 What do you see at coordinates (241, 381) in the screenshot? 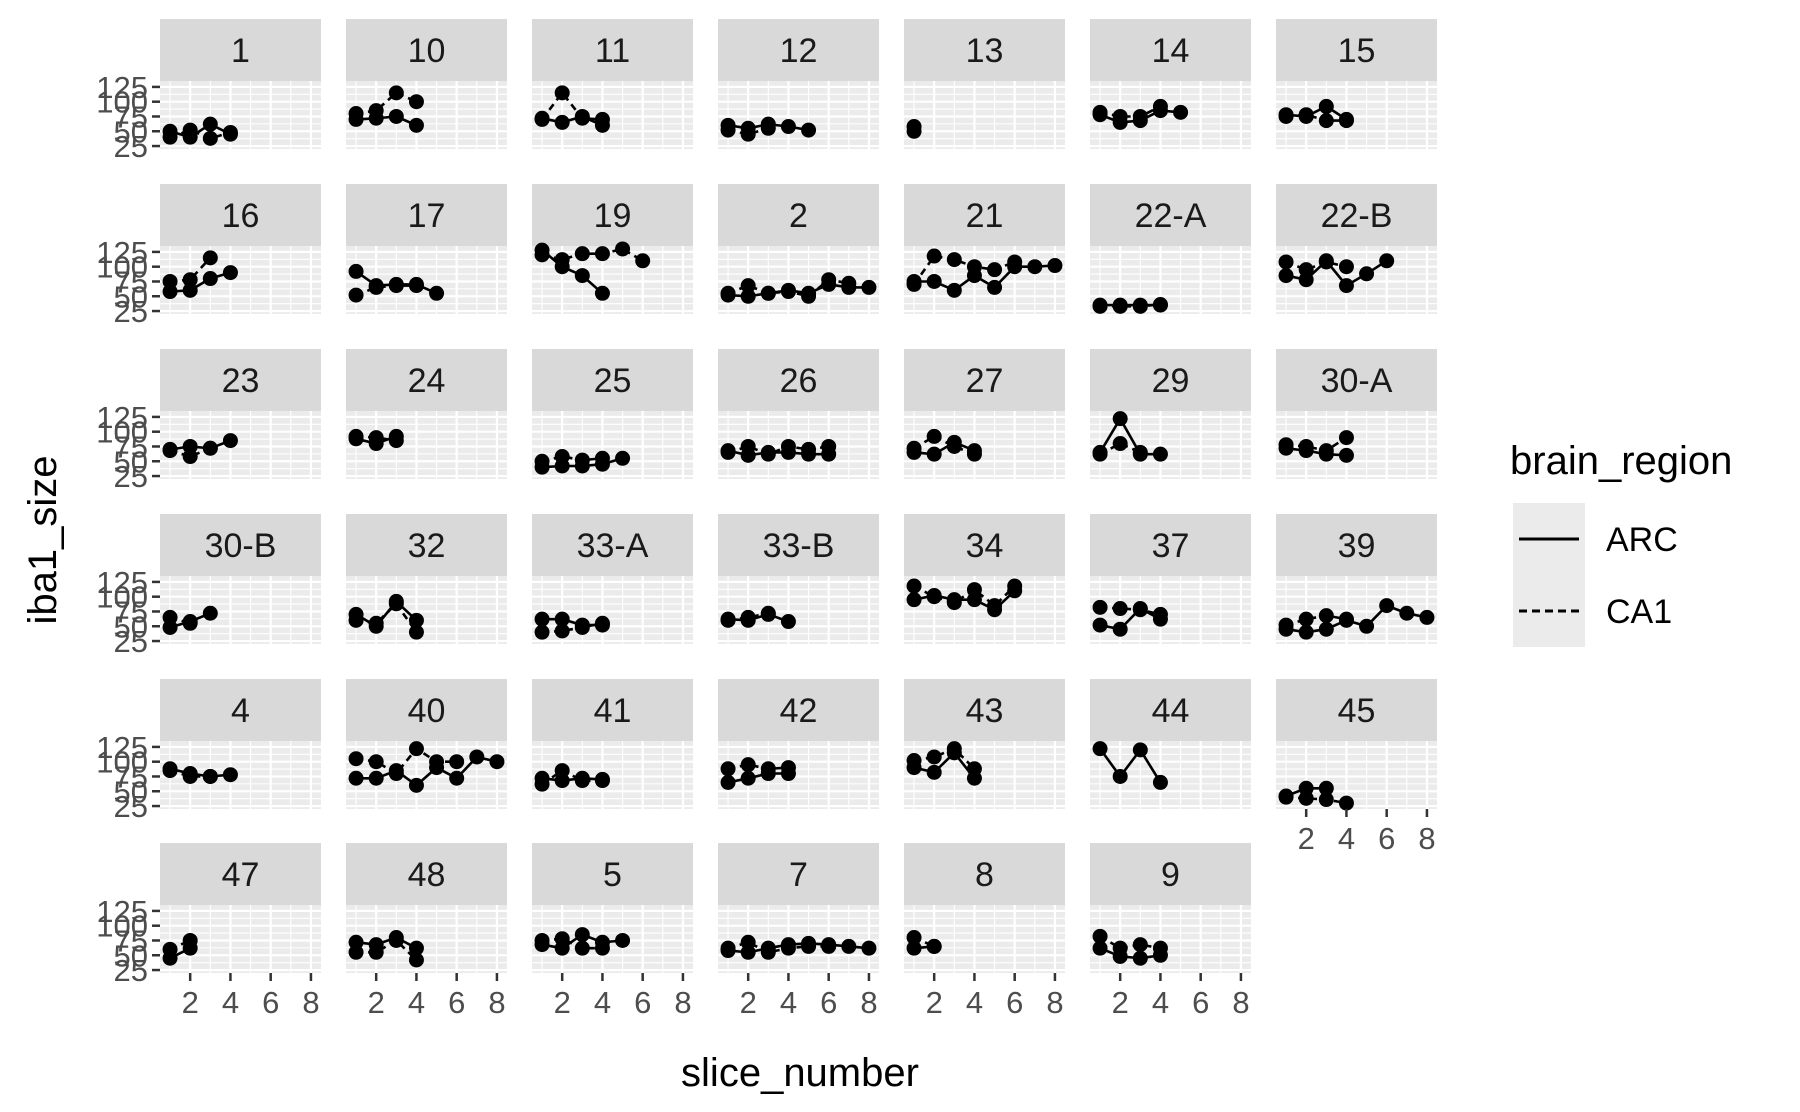
I see `facet-strip-label: 23` at bounding box center [241, 381].